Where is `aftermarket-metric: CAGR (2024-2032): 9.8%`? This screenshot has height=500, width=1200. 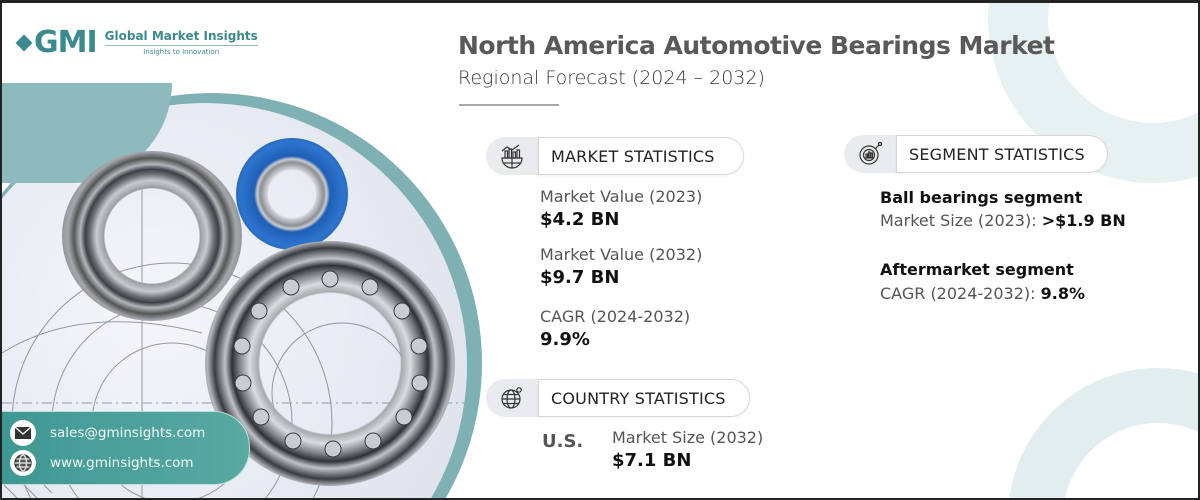 aftermarket-metric: CAGR (2024-2032): 9.8% is located at coordinates (982, 293).